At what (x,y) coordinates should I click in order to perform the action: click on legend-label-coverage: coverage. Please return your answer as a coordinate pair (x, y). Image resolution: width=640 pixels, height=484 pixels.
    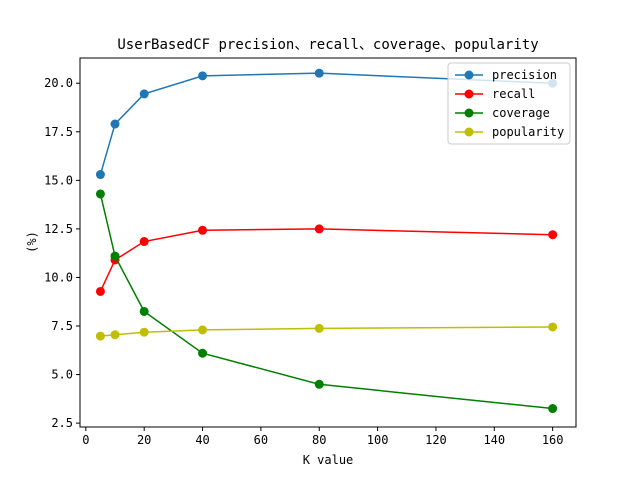
    Looking at the image, I should click on (521, 113).